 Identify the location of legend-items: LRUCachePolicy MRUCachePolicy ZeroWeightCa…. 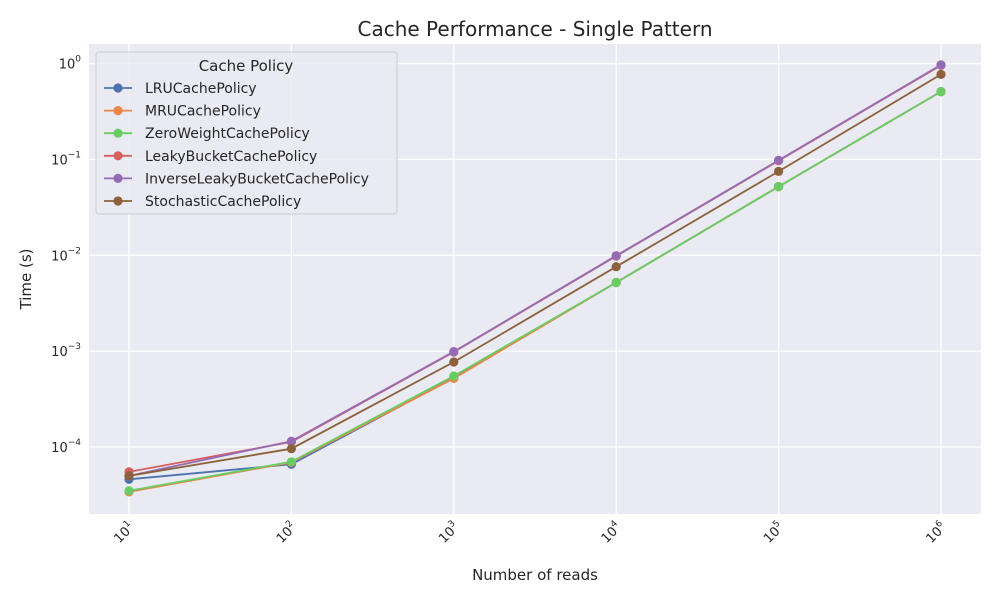
(236, 145).